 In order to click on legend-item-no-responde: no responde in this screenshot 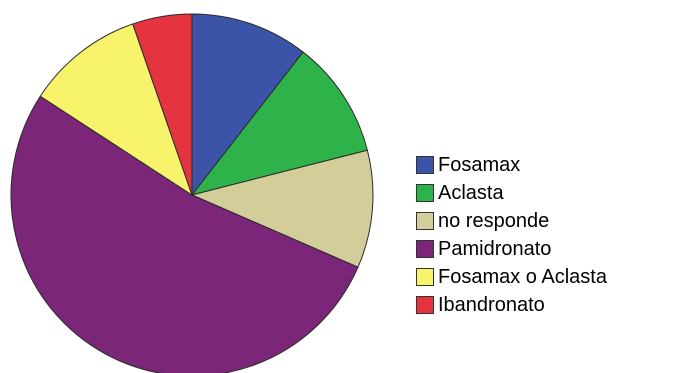, I will do `click(511, 221)`.